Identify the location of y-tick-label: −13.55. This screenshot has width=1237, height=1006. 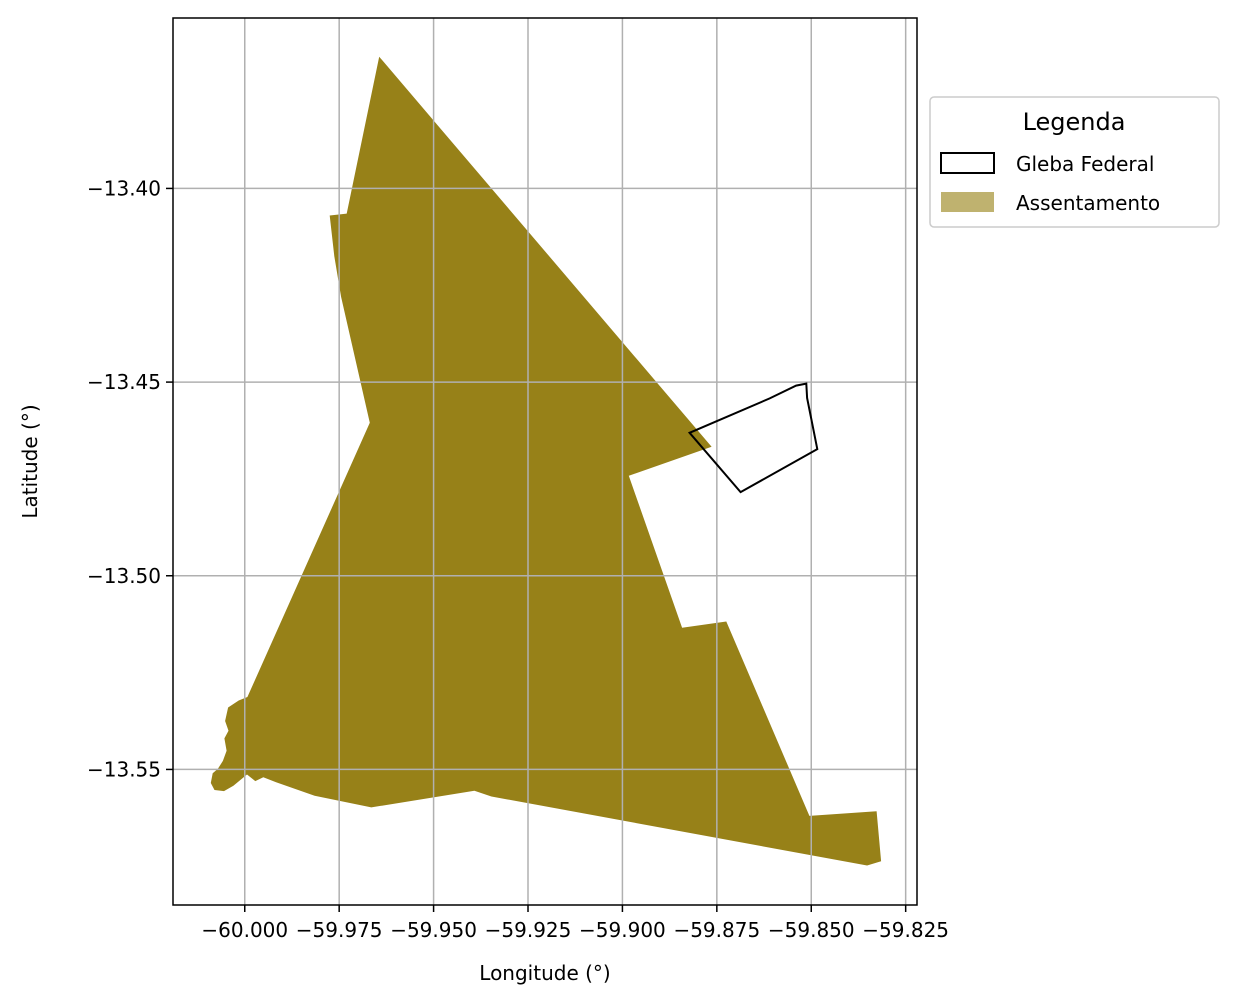
(124, 769).